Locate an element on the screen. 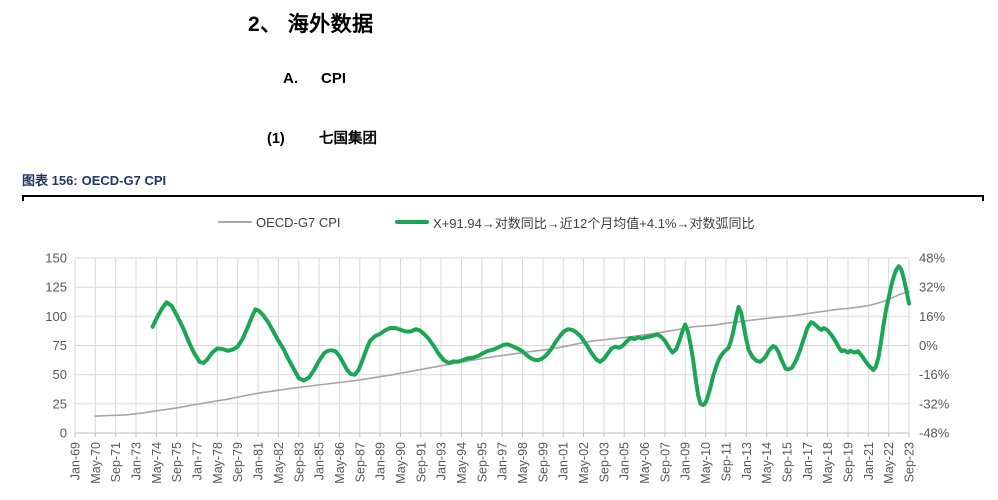 Image resolution: width=998 pixels, height=500 pixels. svg-text: May-90 is located at coordinates (401, 463).